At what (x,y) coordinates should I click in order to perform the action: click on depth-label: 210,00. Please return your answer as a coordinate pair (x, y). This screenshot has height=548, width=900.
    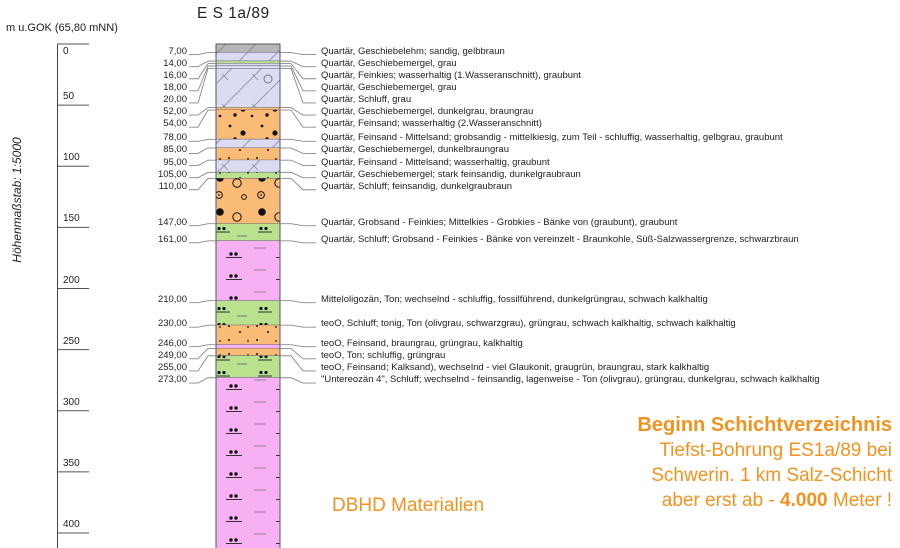
    Looking at the image, I should click on (172, 299).